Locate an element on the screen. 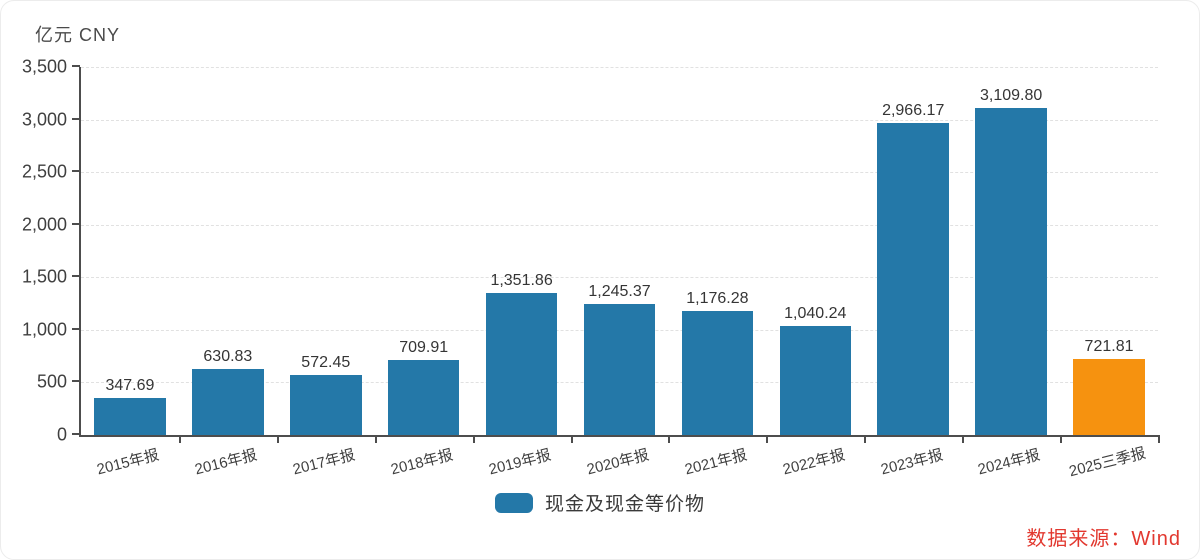 The image size is (1200, 560). bar-2015年报 is located at coordinates (130, 416).